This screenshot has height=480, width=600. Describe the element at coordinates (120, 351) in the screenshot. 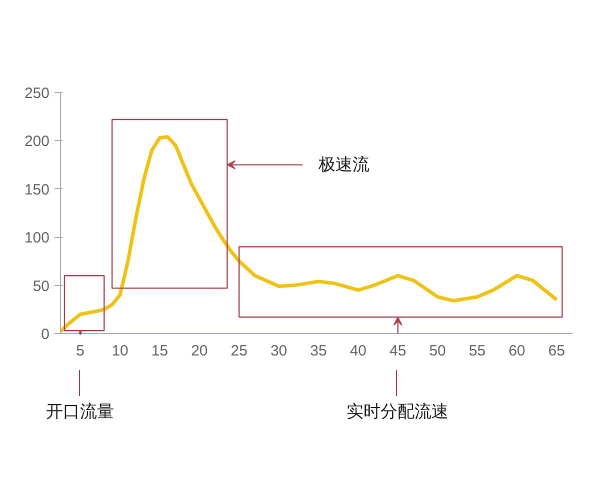

I see `x-tick-label: 10` at that location.